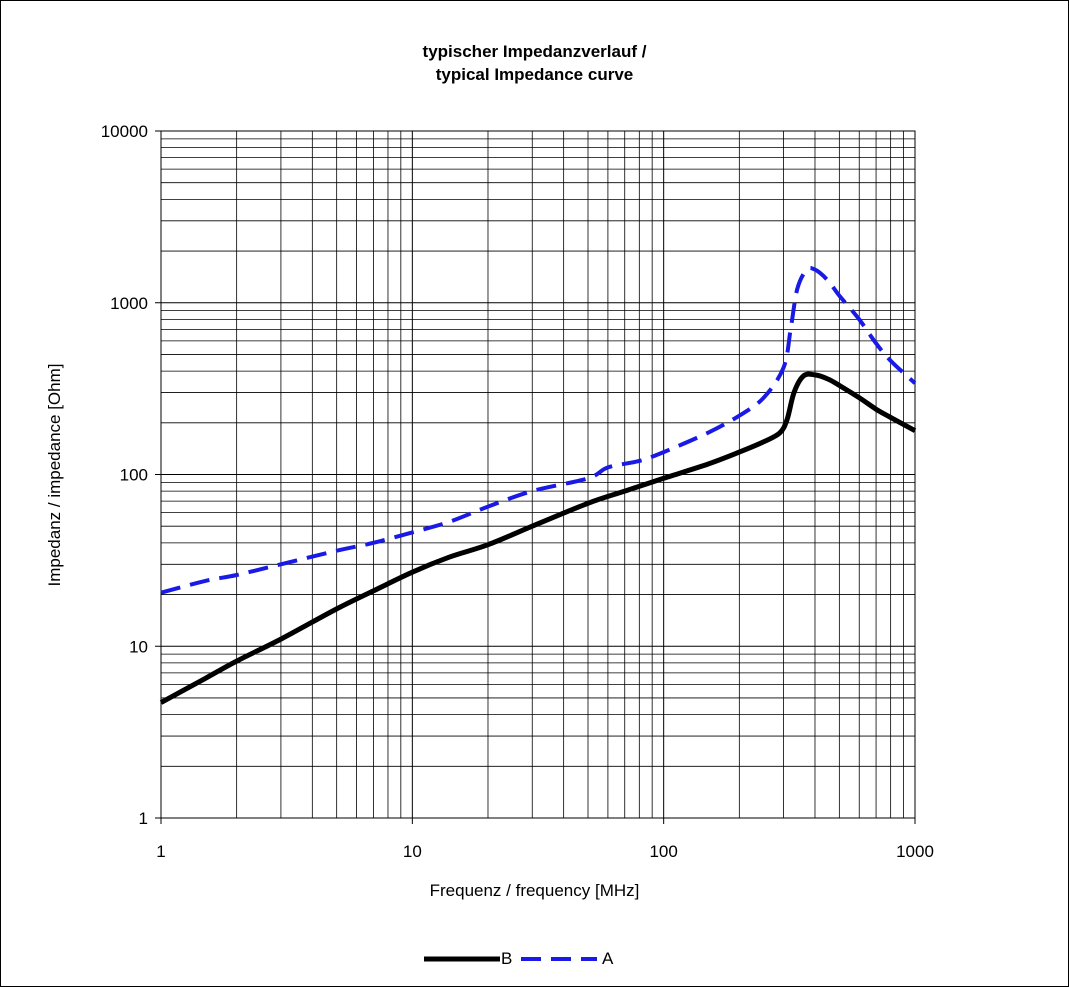 The image size is (1069, 987). Describe the element at coordinates (534, 890) in the screenshot. I see `x-axis-label: Frequenz / frequency [MHz]` at that location.